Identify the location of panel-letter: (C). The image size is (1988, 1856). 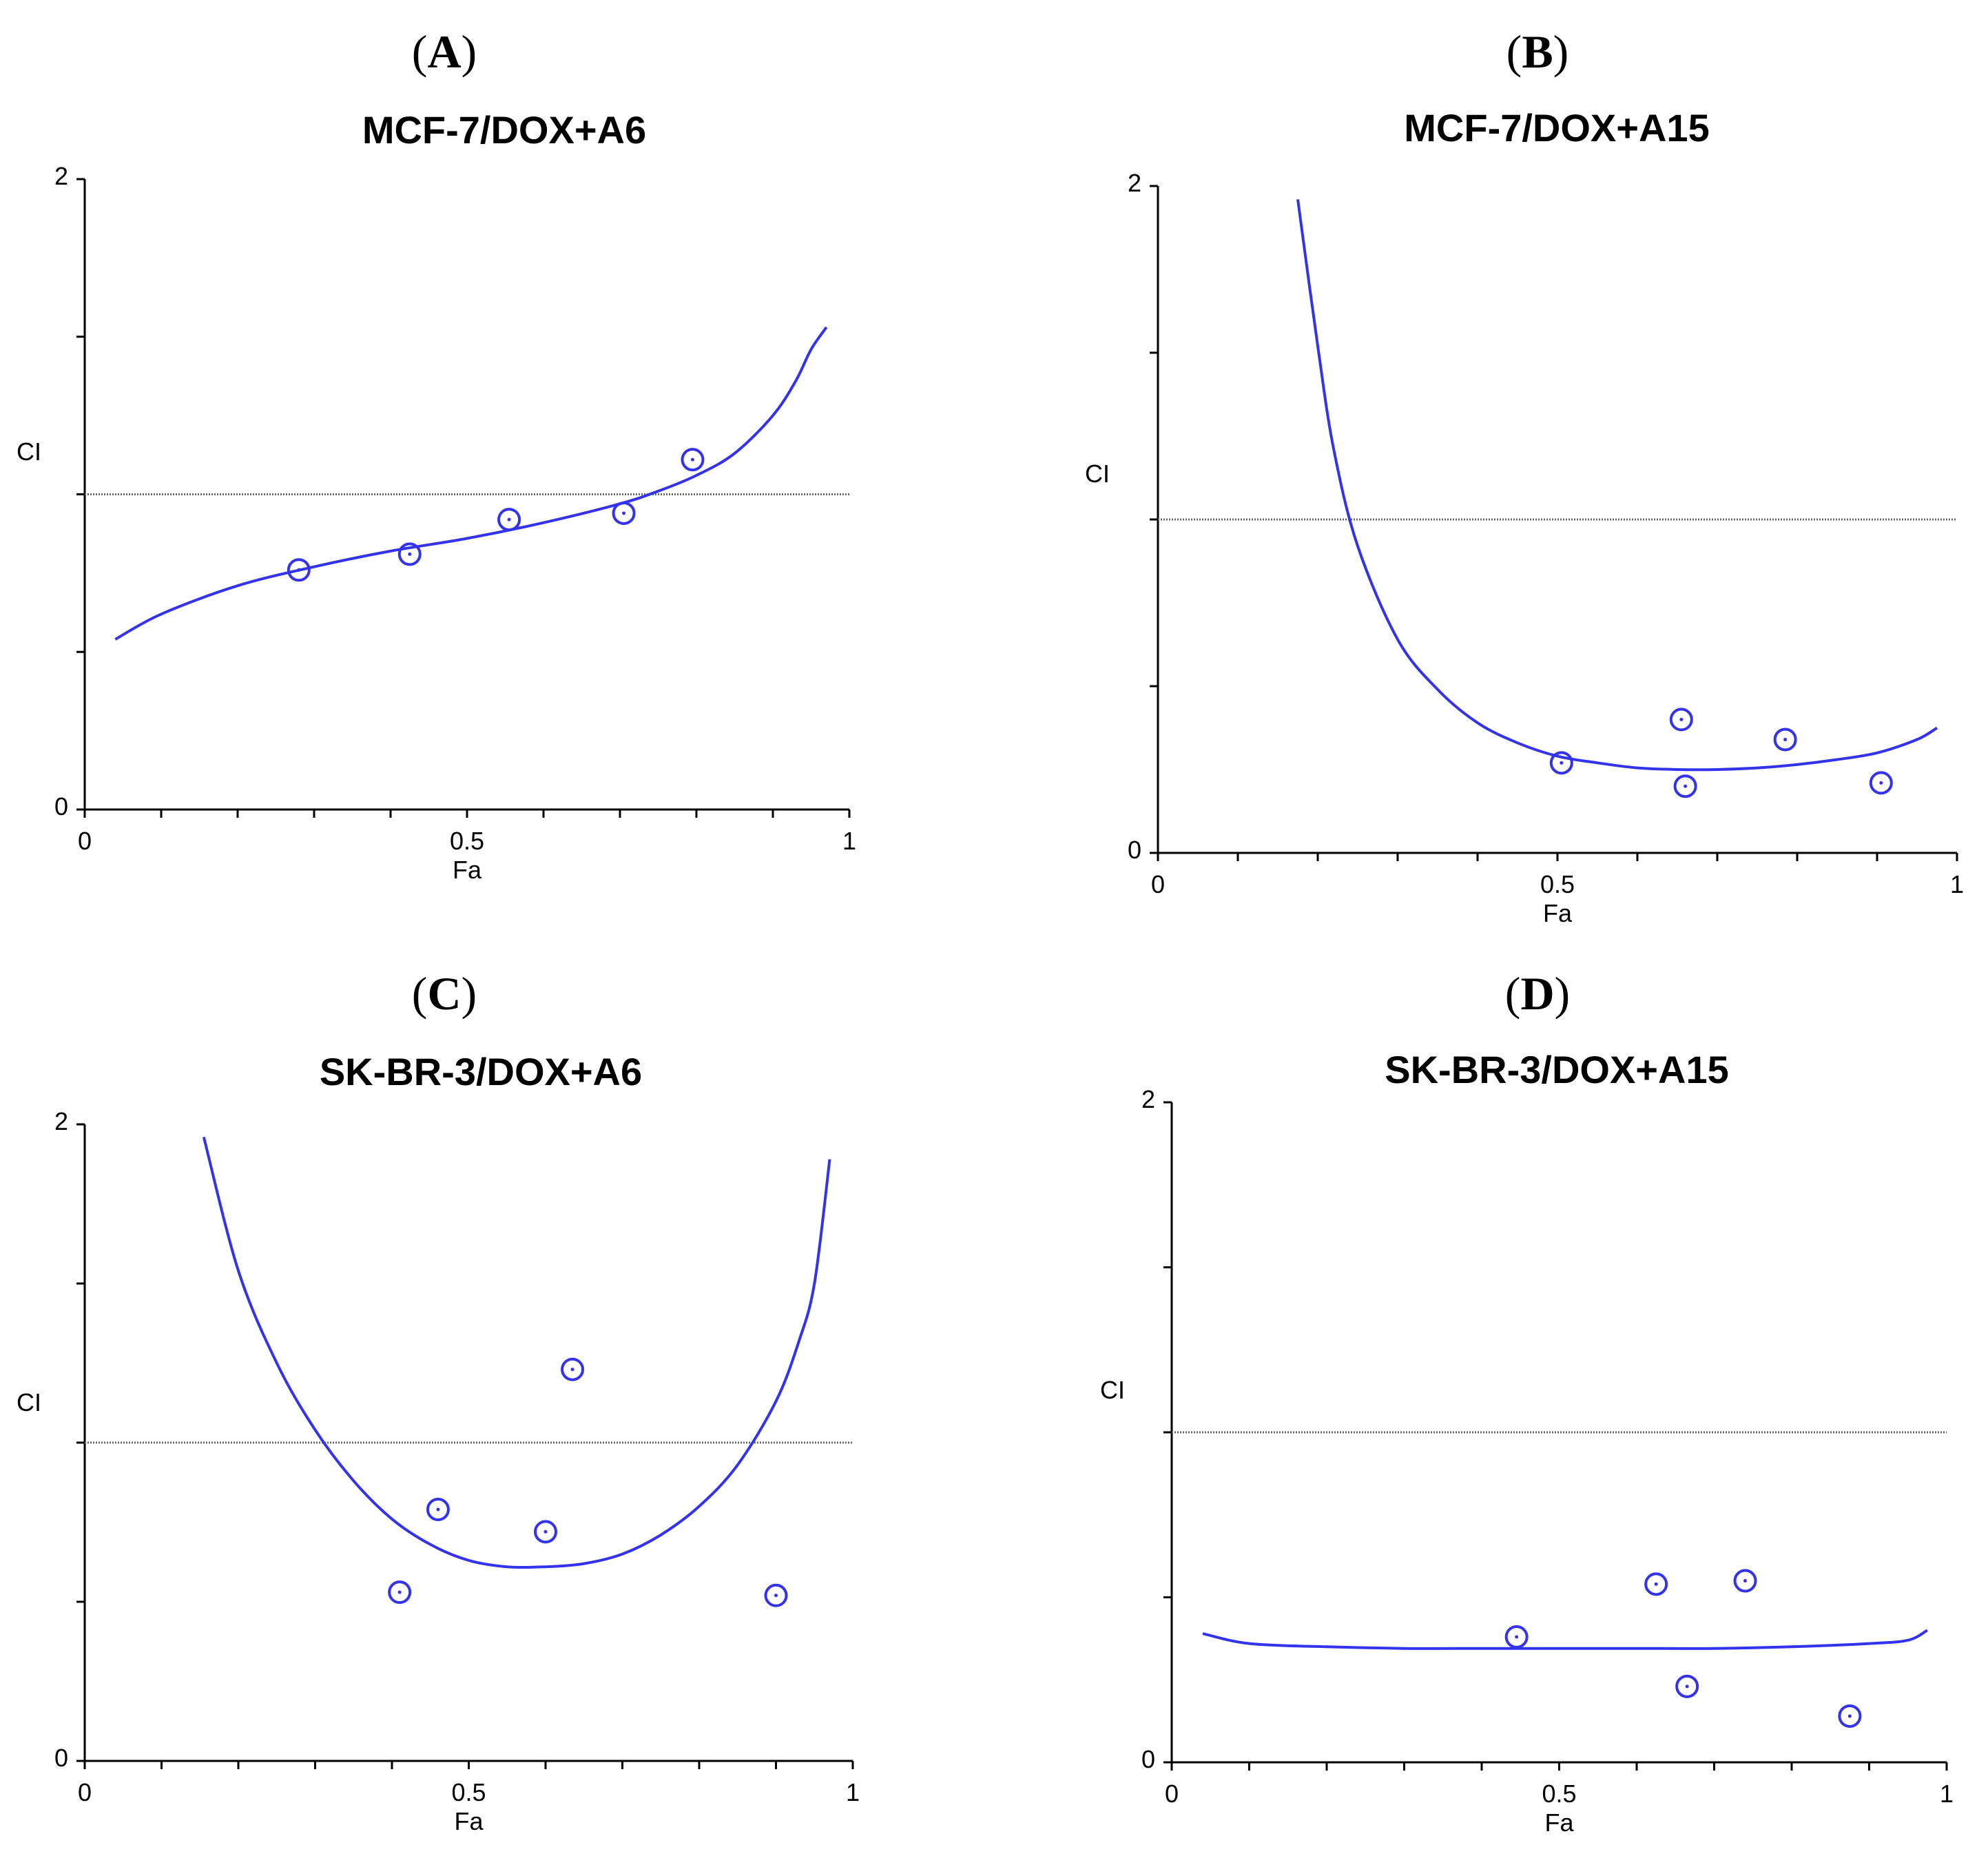
(444, 994).